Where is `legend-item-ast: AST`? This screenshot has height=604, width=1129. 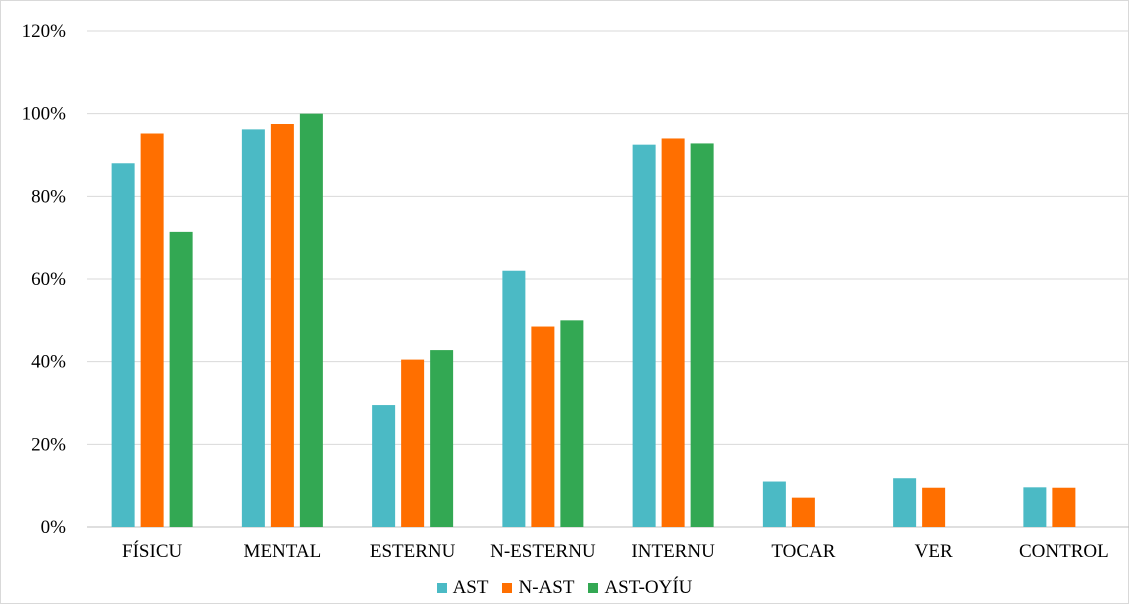
legend-item-ast: AST is located at coordinates (462, 588).